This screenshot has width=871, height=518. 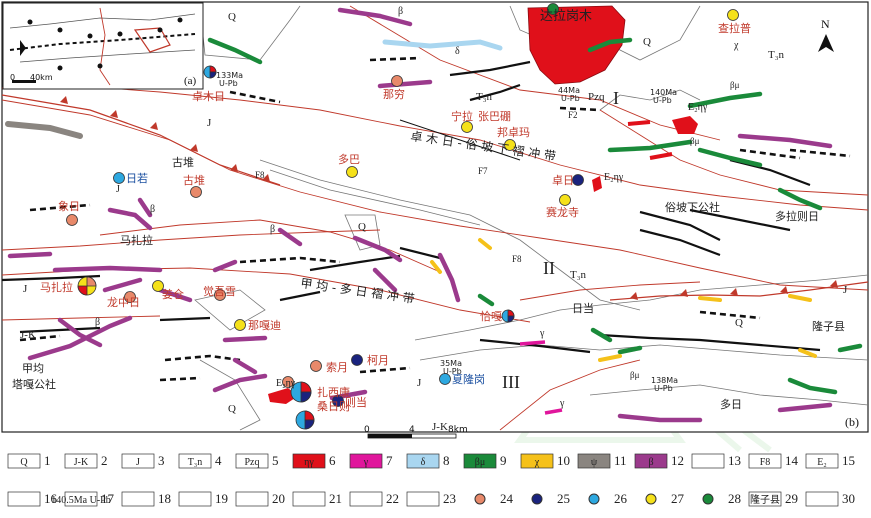 What do you see at coordinates (830, 499) in the screenshot?
I see `legend-item-30: 30` at bounding box center [830, 499].